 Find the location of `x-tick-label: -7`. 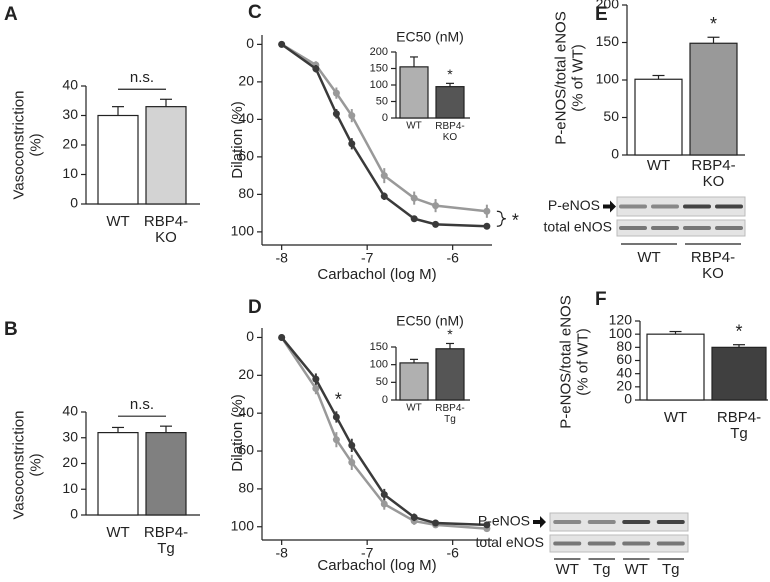

x-tick-label: -7 is located at coordinates (367, 258).